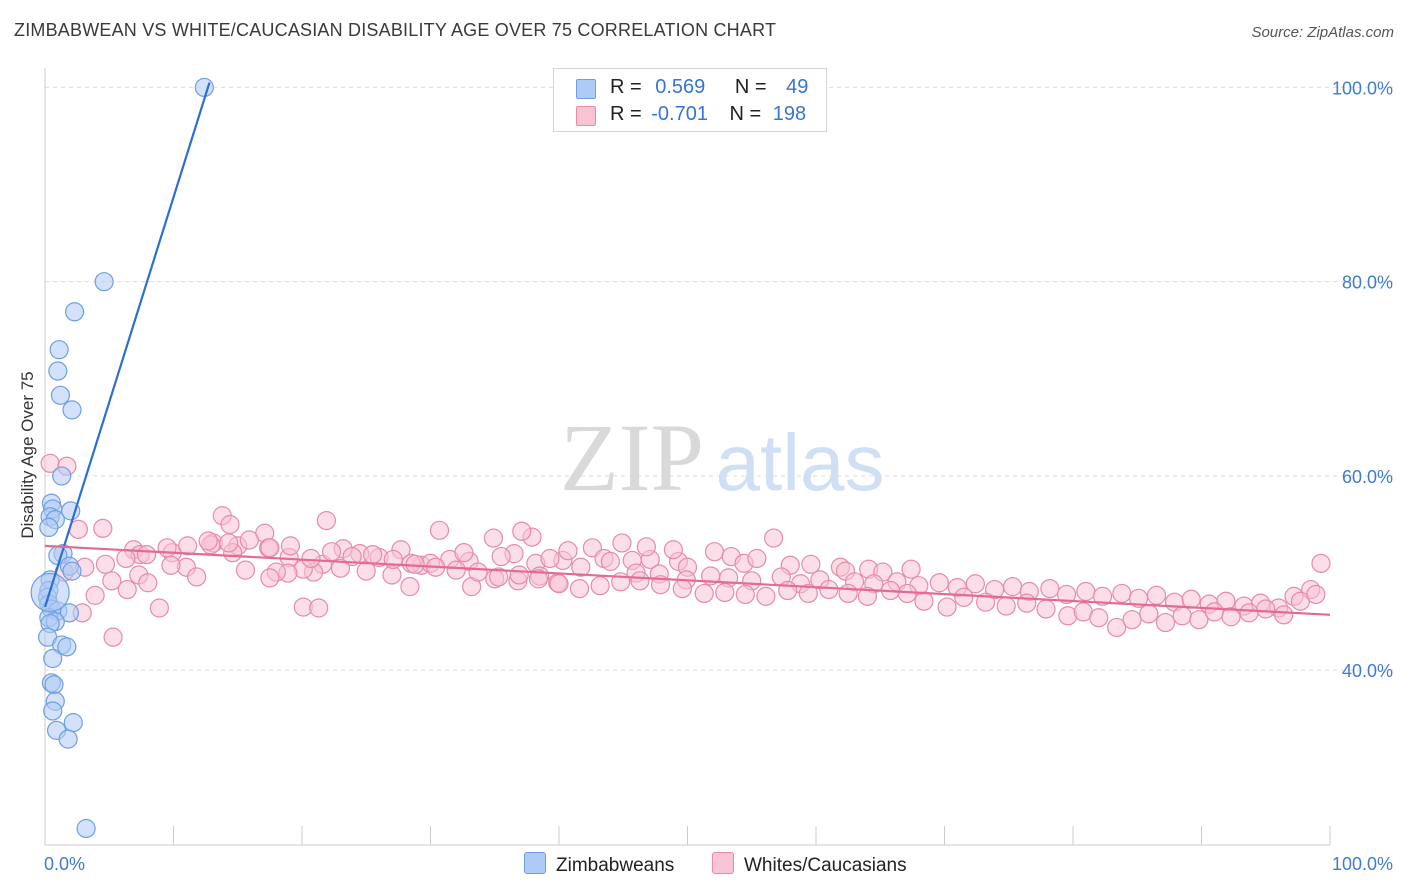  I want to click on trend-line-whites, so click(687, 580).